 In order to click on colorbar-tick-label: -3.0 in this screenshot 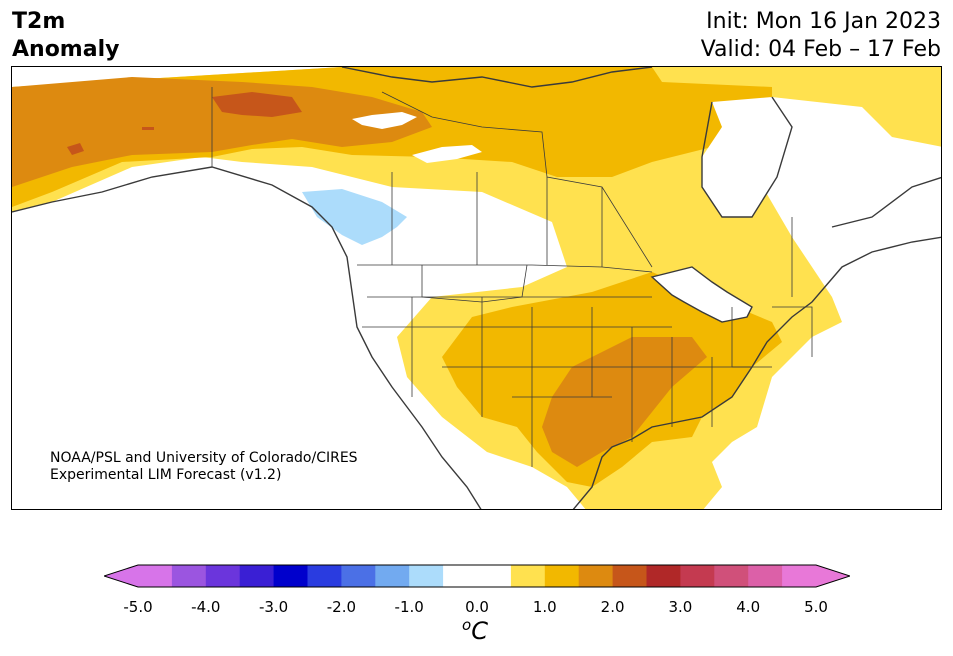, I will do `click(273, 607)`.